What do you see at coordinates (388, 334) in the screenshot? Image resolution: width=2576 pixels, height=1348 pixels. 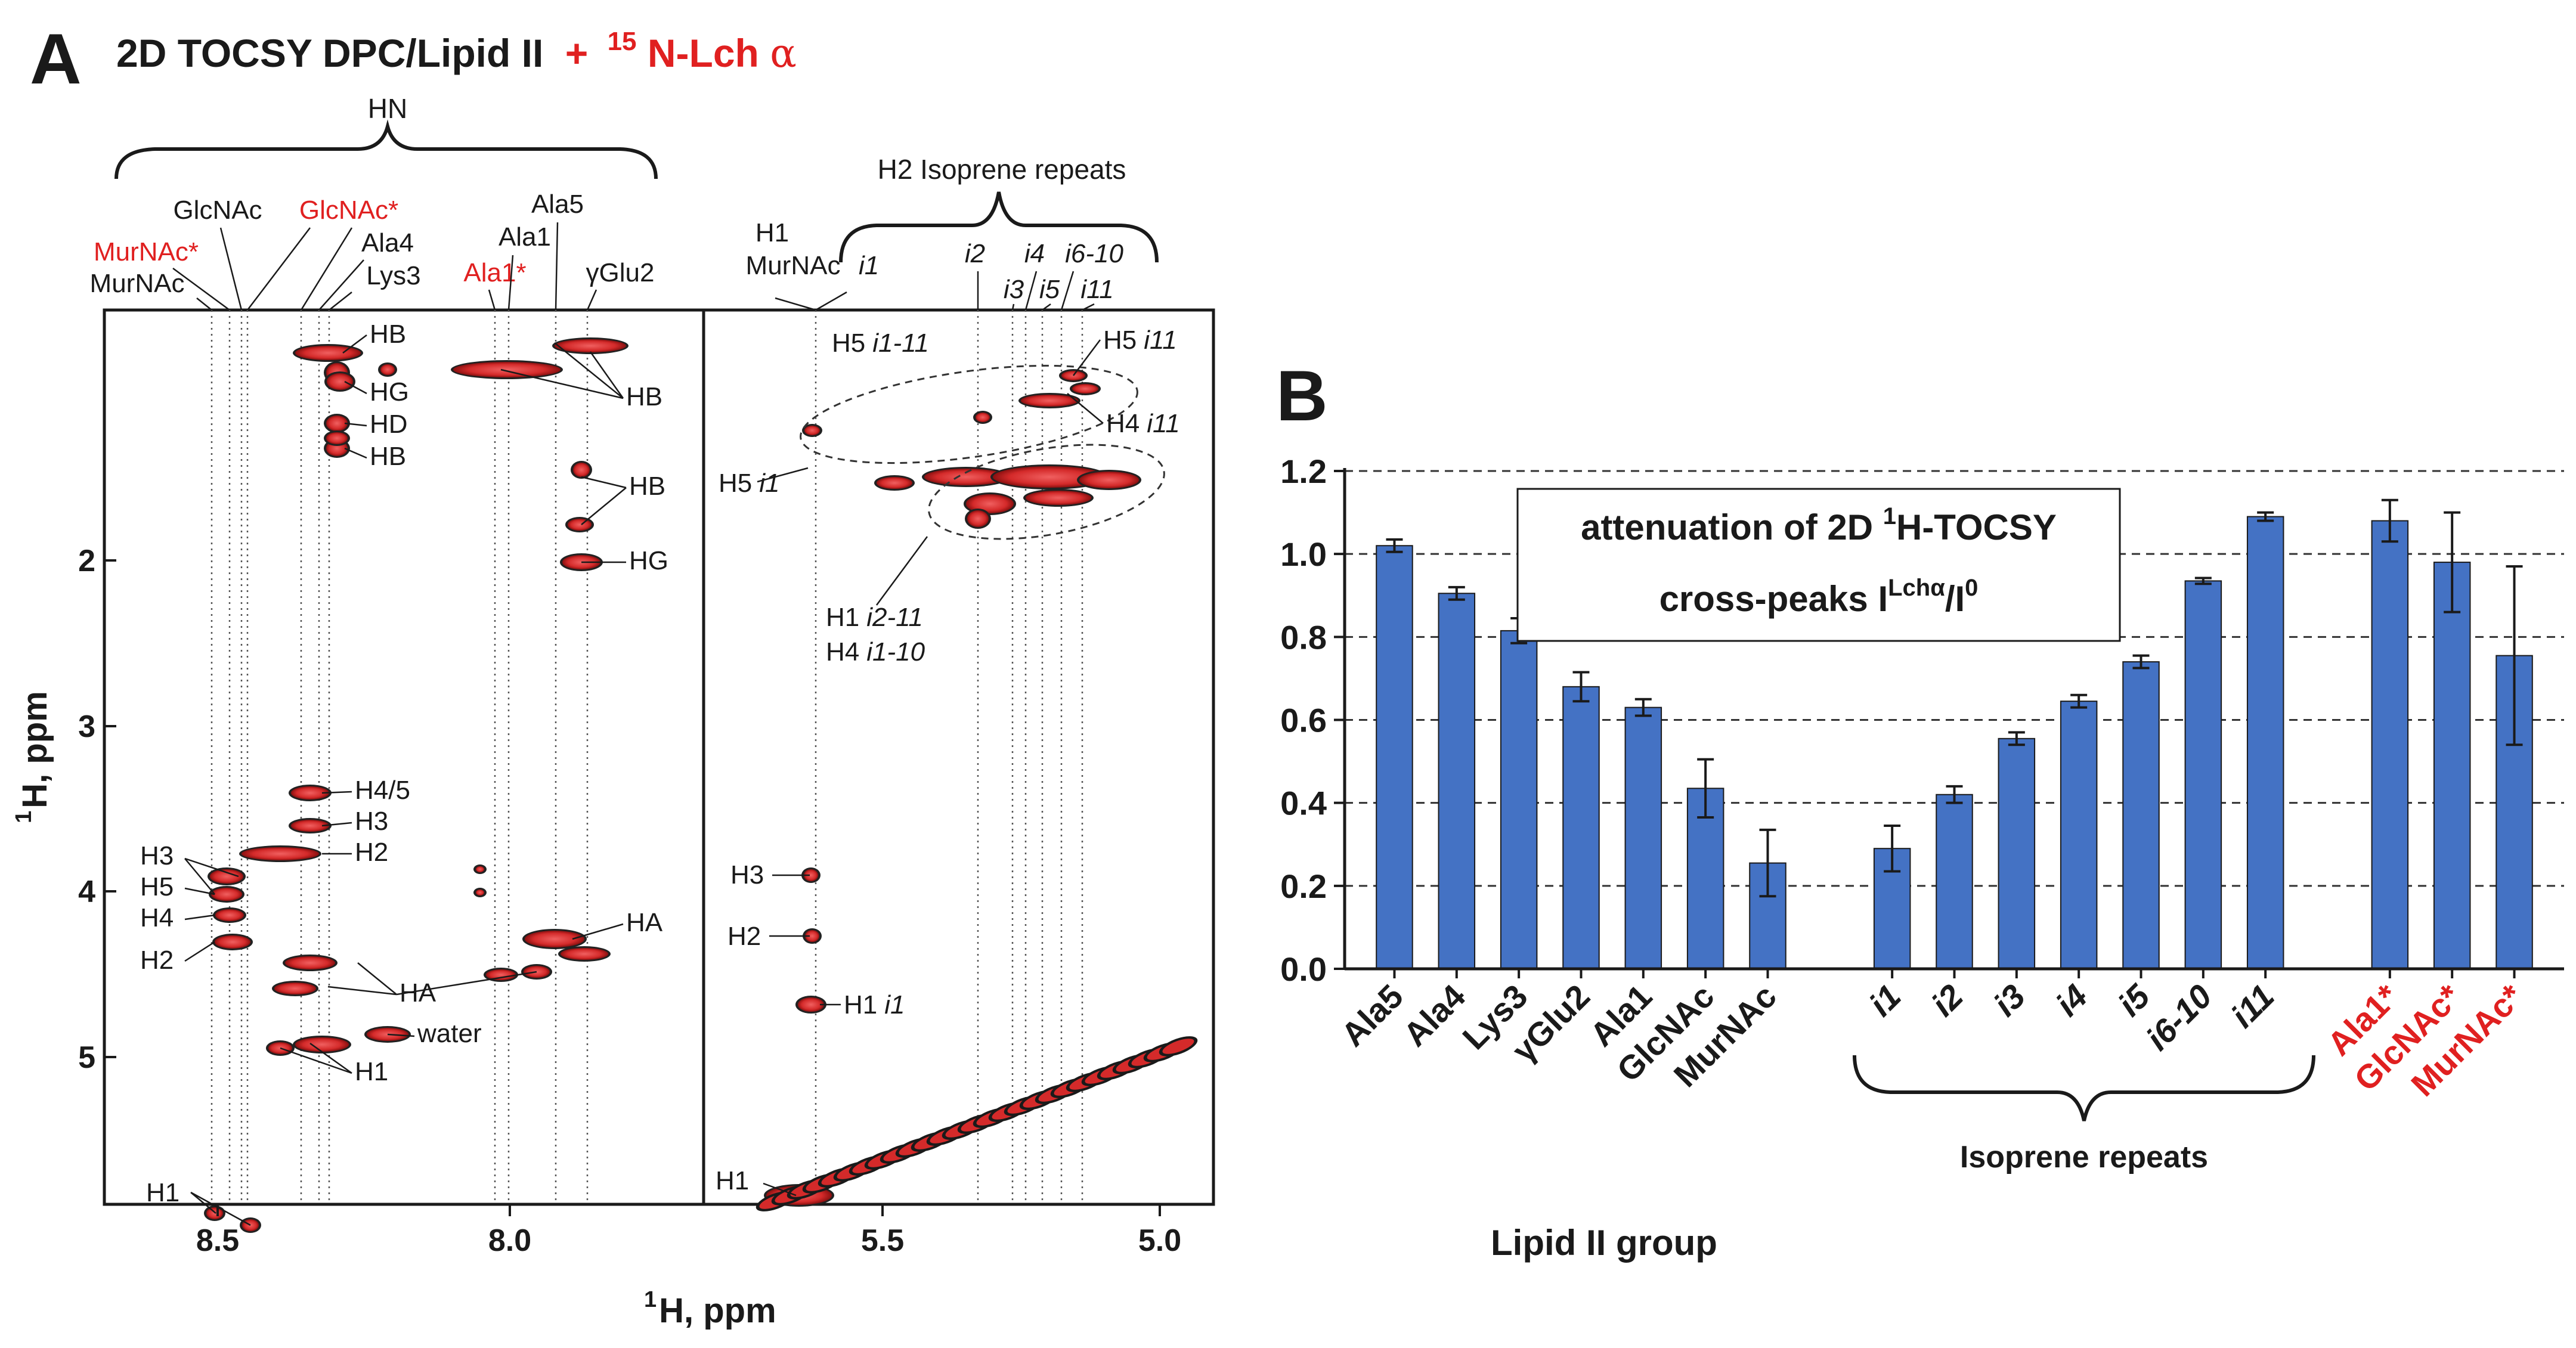 I see `peak-label-hb-1: HB` at bounding box center [388, 334].